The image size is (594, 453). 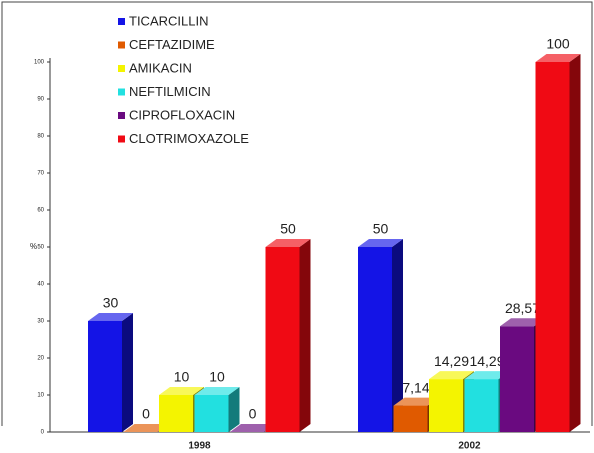 I want to click on y-tick-label: 50, so click(x=40, y=248).